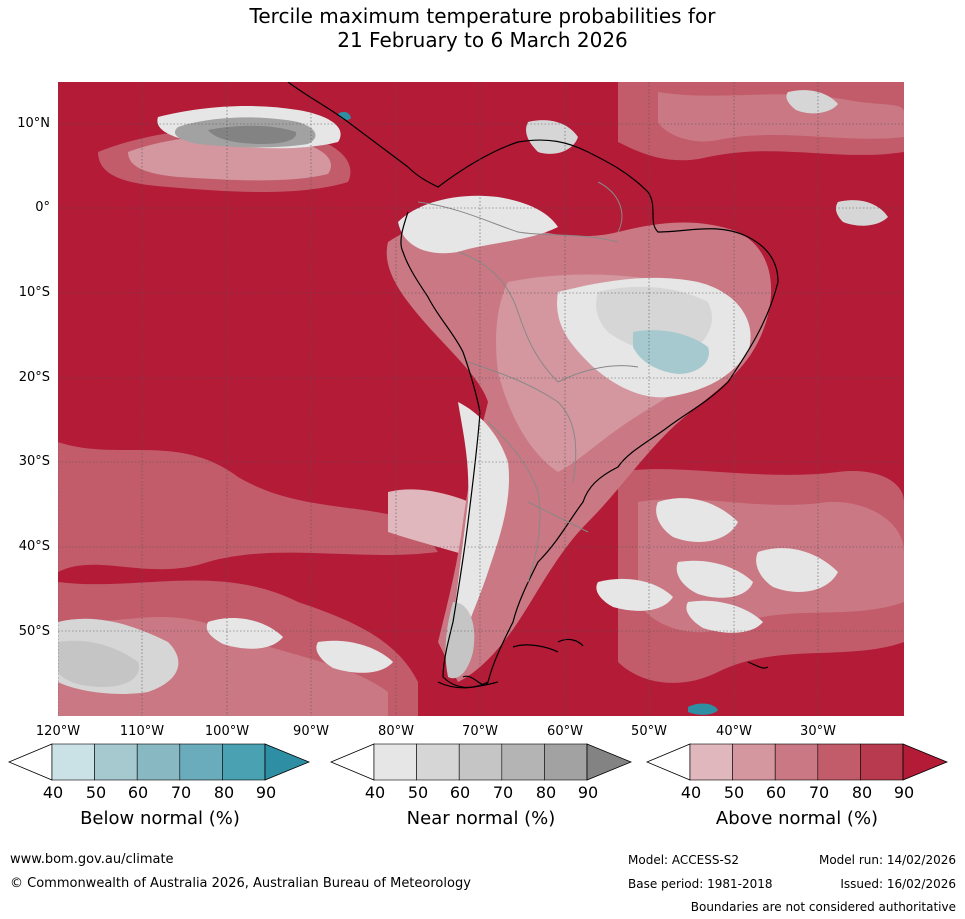 The image size is (965, 919). I want to click on above-tick: 70, so click(819, 792).